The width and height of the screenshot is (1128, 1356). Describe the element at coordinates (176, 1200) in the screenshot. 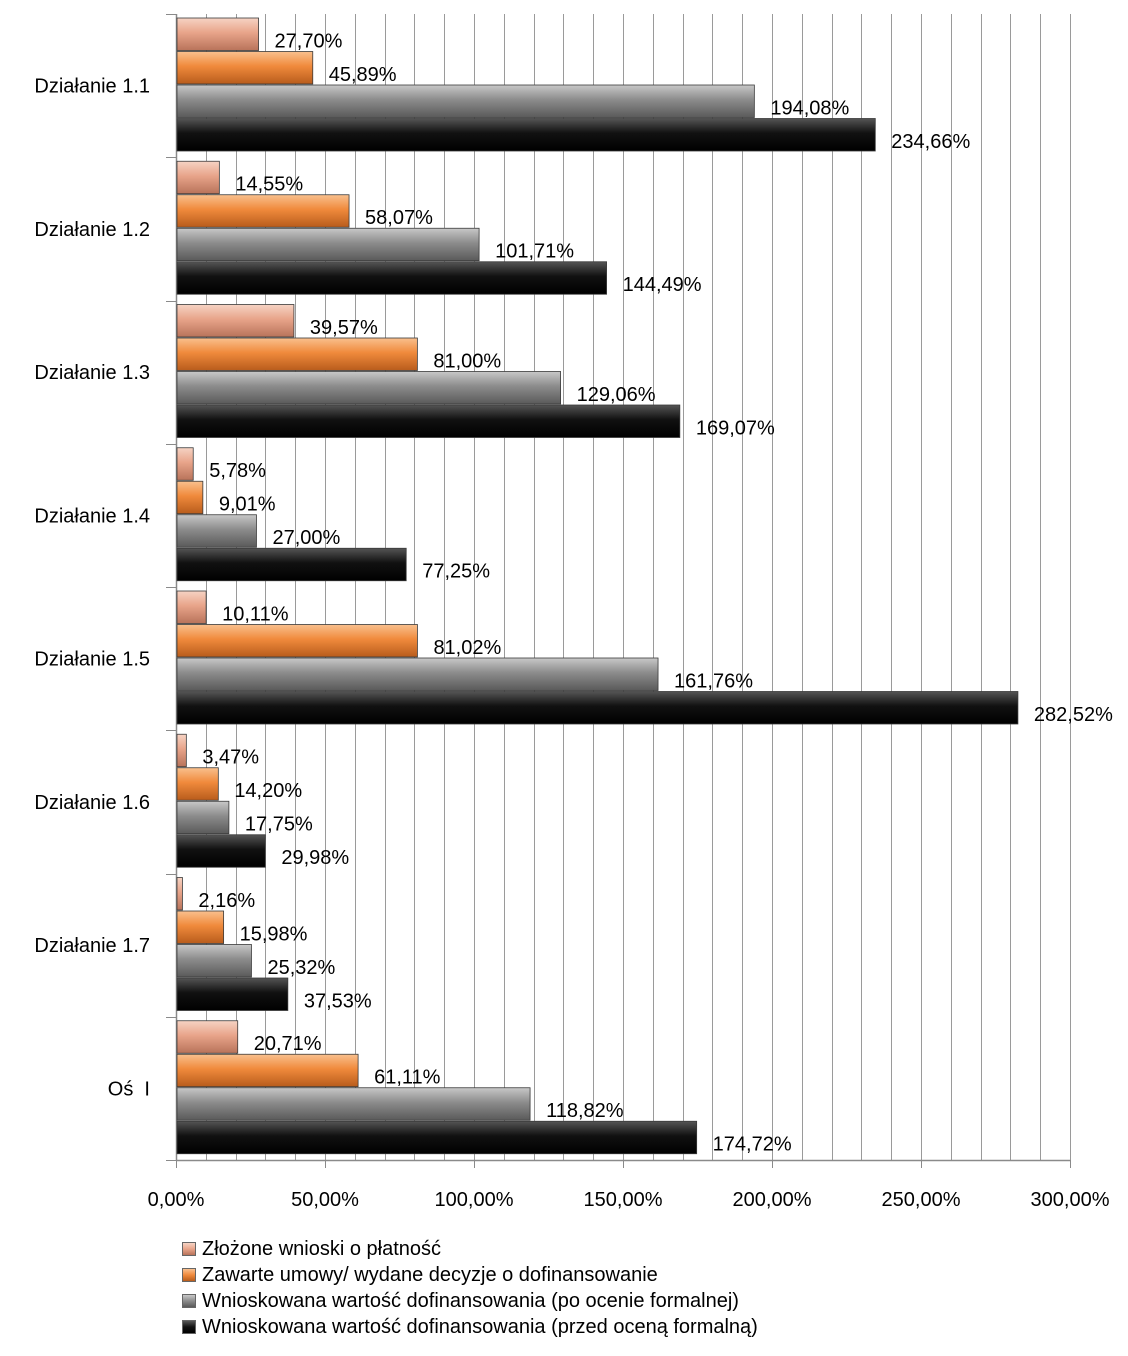

I see `x-tick-label: 0,00%` at that location.